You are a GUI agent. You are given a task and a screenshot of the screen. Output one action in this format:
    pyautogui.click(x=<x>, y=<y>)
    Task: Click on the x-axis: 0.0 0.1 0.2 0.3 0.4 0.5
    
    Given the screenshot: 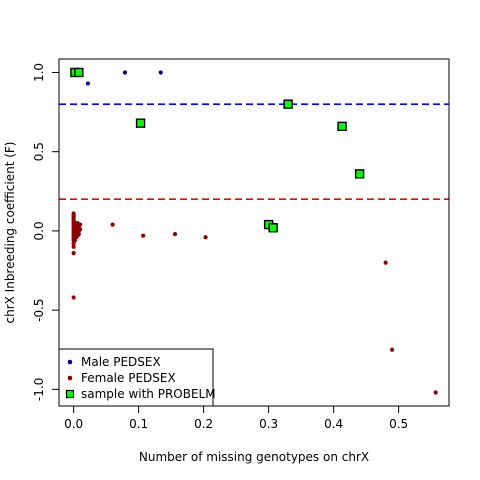 What is the action you would take?
    pyautogui.click(x=236, y=418)
    